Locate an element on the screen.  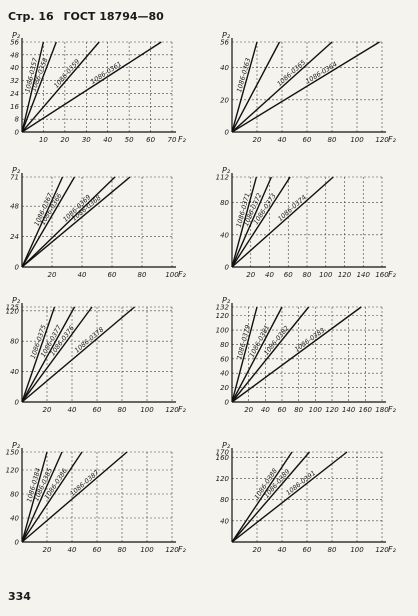
series-label: 1086-0387 is located at coordinates (84, 483).